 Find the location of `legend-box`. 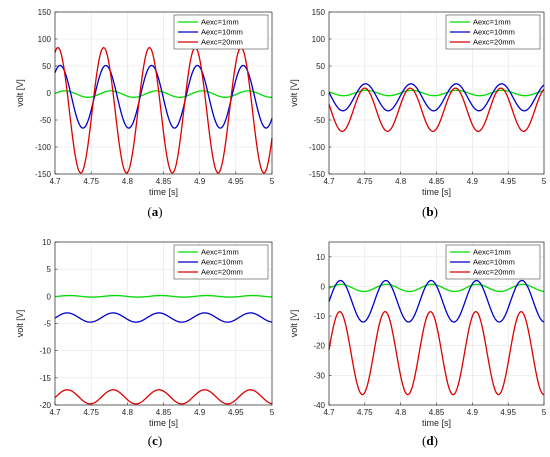

legend-box is located at coordinates (221, 32).